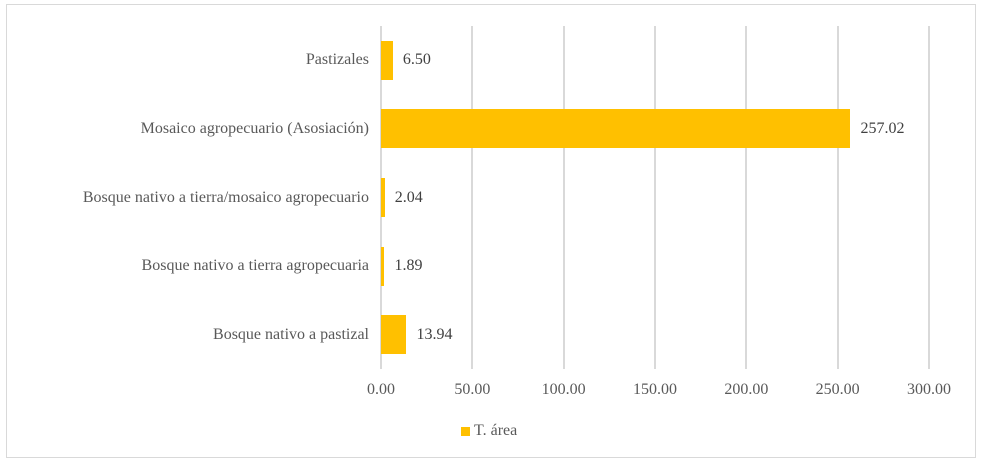  Describe the element at coordinates (563, 389) in the screenshot. I see `x-tick-label: 100.00` at that location.